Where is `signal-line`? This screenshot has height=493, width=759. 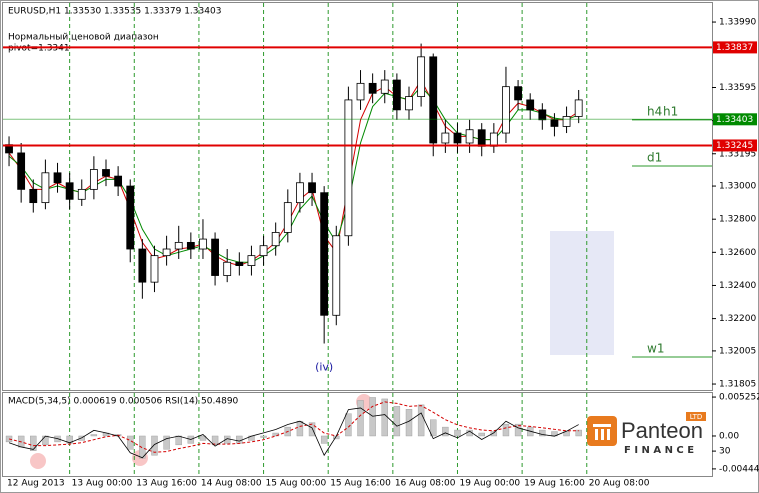
signal-line is located at coordinates (293, 427).